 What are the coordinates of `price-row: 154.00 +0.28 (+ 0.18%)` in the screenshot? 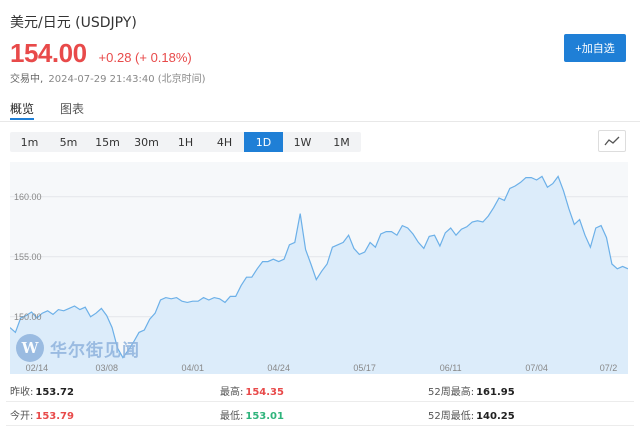 It's located at (101, 53).